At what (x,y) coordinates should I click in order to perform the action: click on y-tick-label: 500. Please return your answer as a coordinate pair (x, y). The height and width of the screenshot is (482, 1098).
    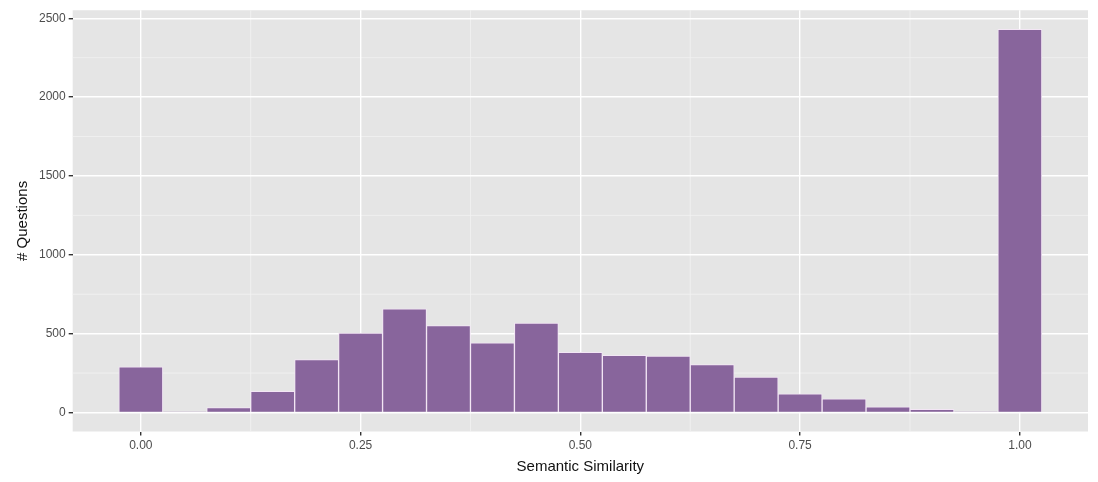
    Looking at the image, I should click on (56, 332).